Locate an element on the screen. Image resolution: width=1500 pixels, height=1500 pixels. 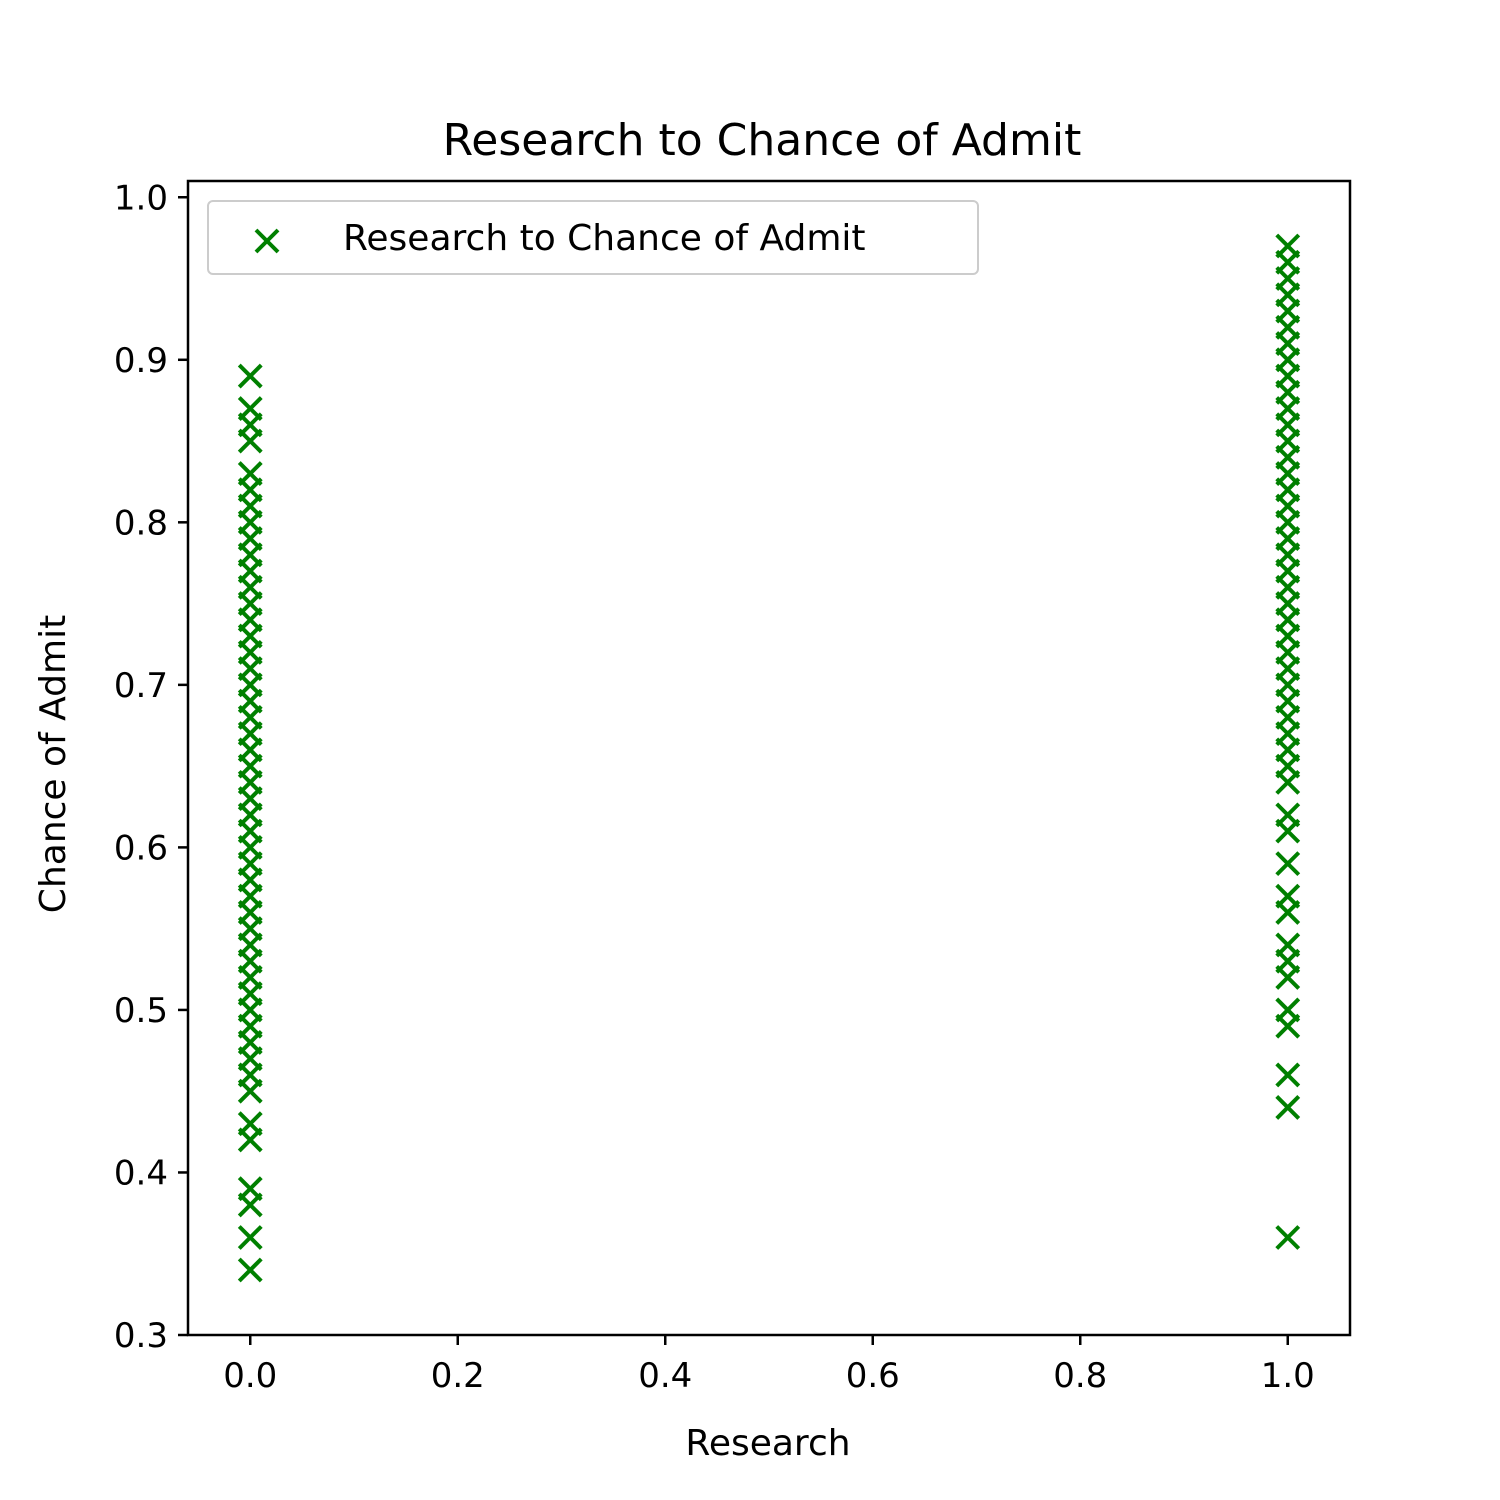
x-tick-label: 1.0 is located at coordinates (1288, 1376).